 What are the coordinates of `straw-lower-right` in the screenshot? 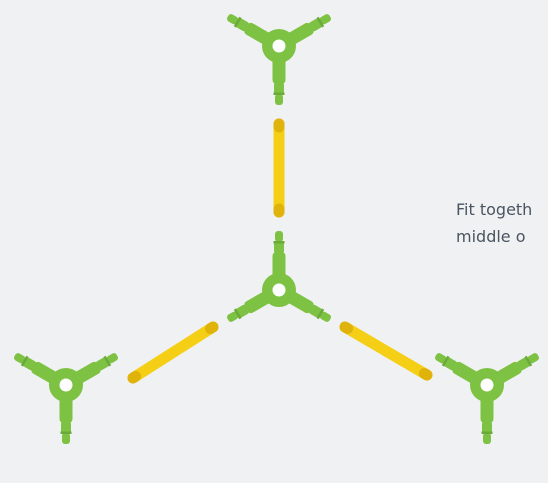 It's located at (386, 351).